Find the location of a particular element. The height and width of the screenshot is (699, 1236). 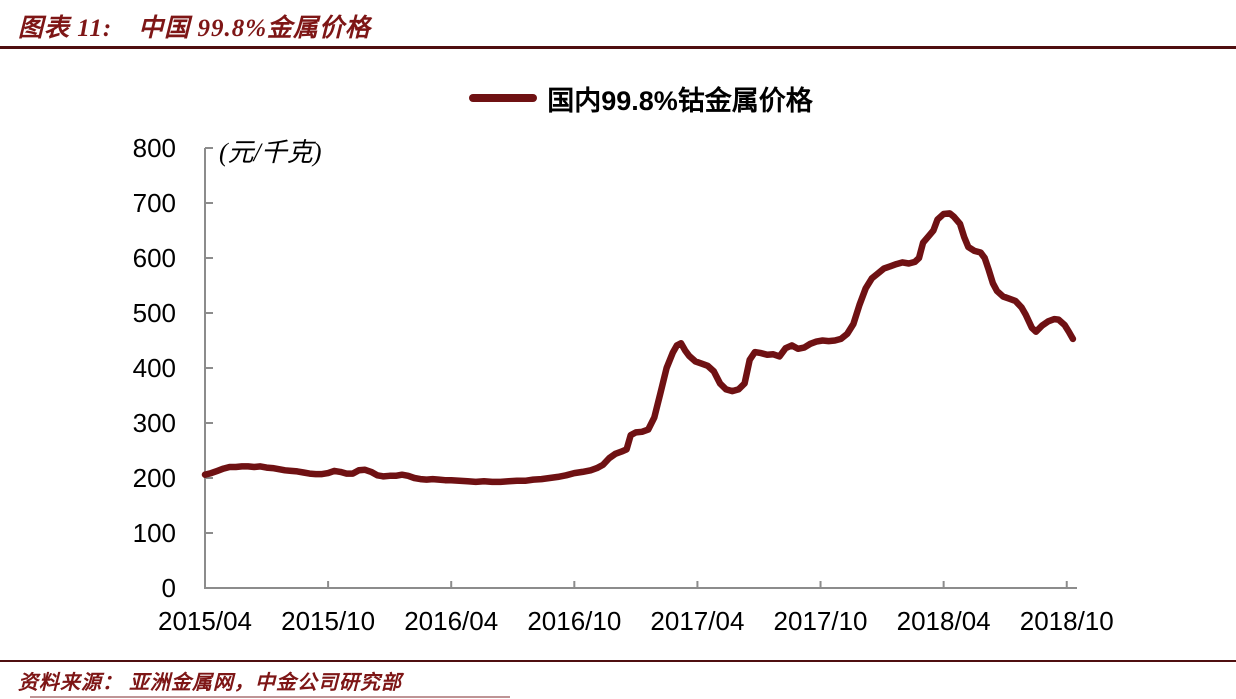

footer-rule is located at coordinates (618, 661).